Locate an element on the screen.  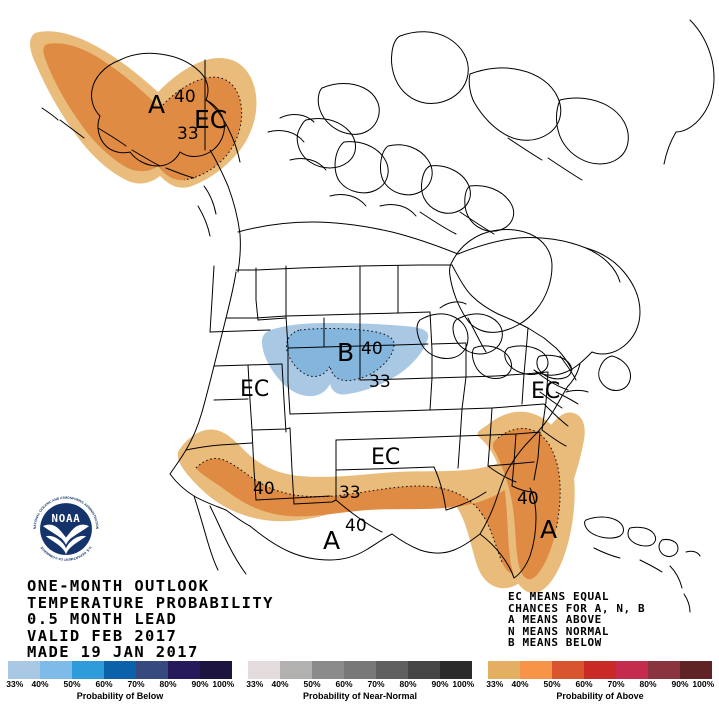
map-label-southcentral-ec: EC is located at coordinates (386, 457).